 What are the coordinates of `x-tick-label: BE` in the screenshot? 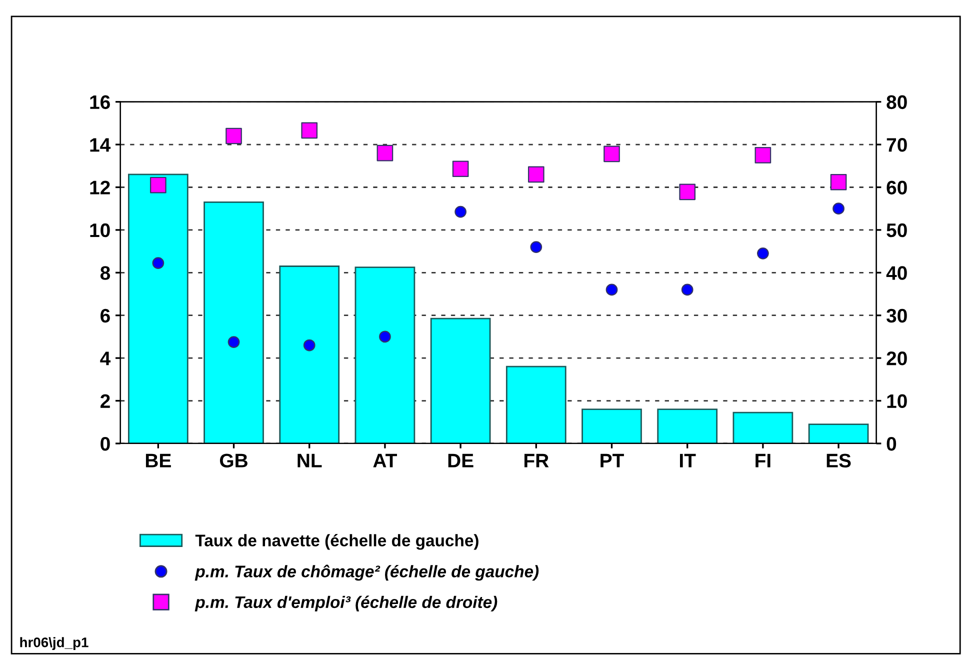 It's located at (158, 461).